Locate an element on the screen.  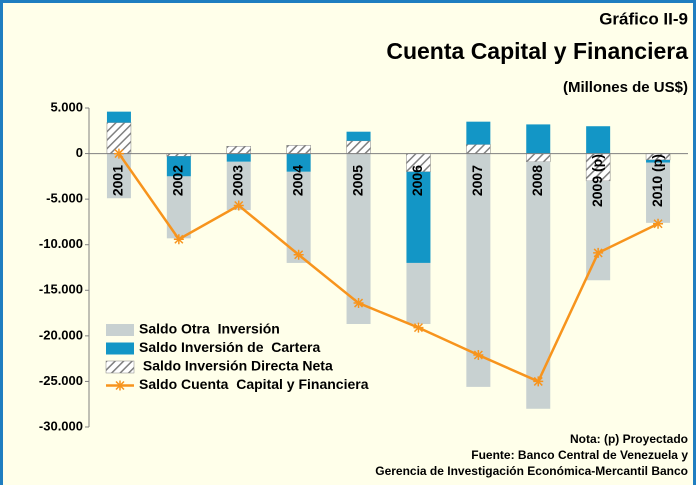
legend-label: Saldo Inversión de Cartera is located at coordinates (229, 347).